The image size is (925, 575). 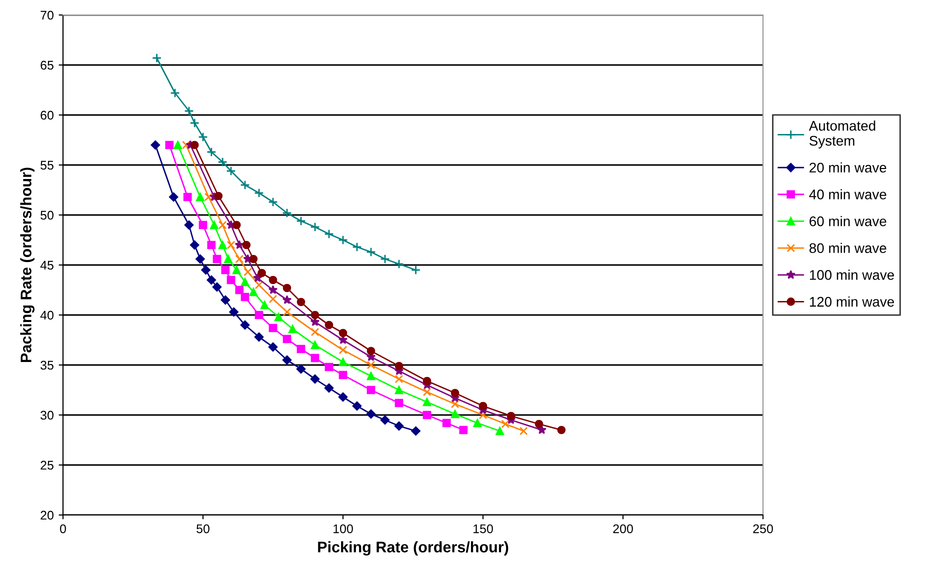 I want to click on legend-label: 40 min wave, so click(x=847, y=194).